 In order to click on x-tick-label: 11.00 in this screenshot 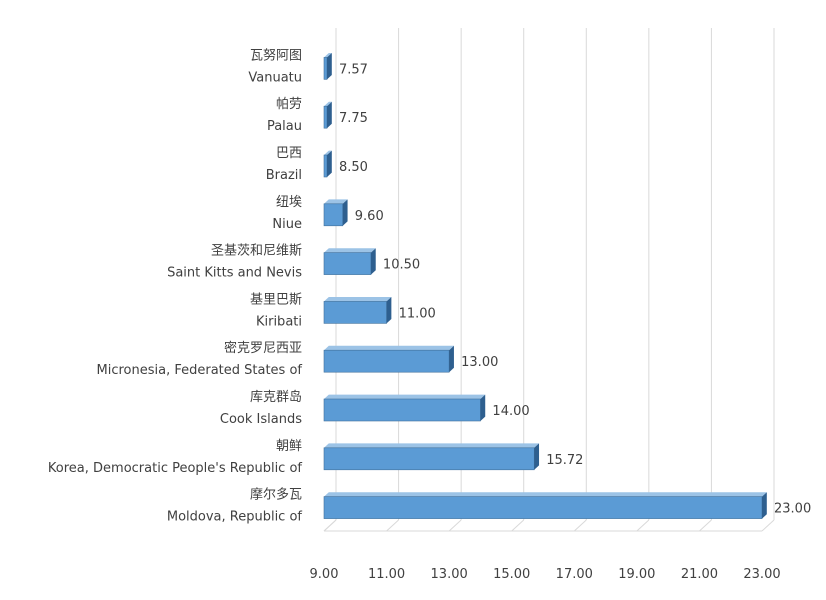, I will do `click(386, 574)`.